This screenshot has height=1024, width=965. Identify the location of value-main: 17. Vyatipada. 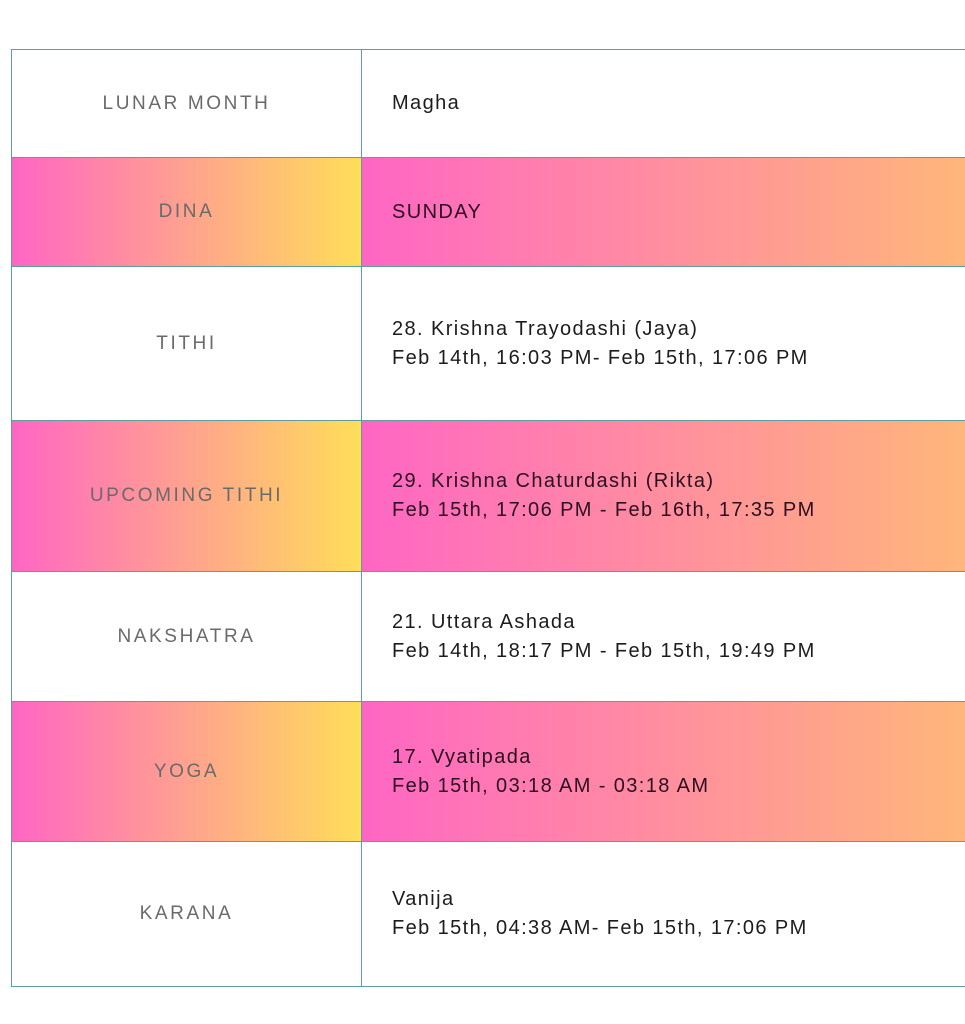
(462, 756).